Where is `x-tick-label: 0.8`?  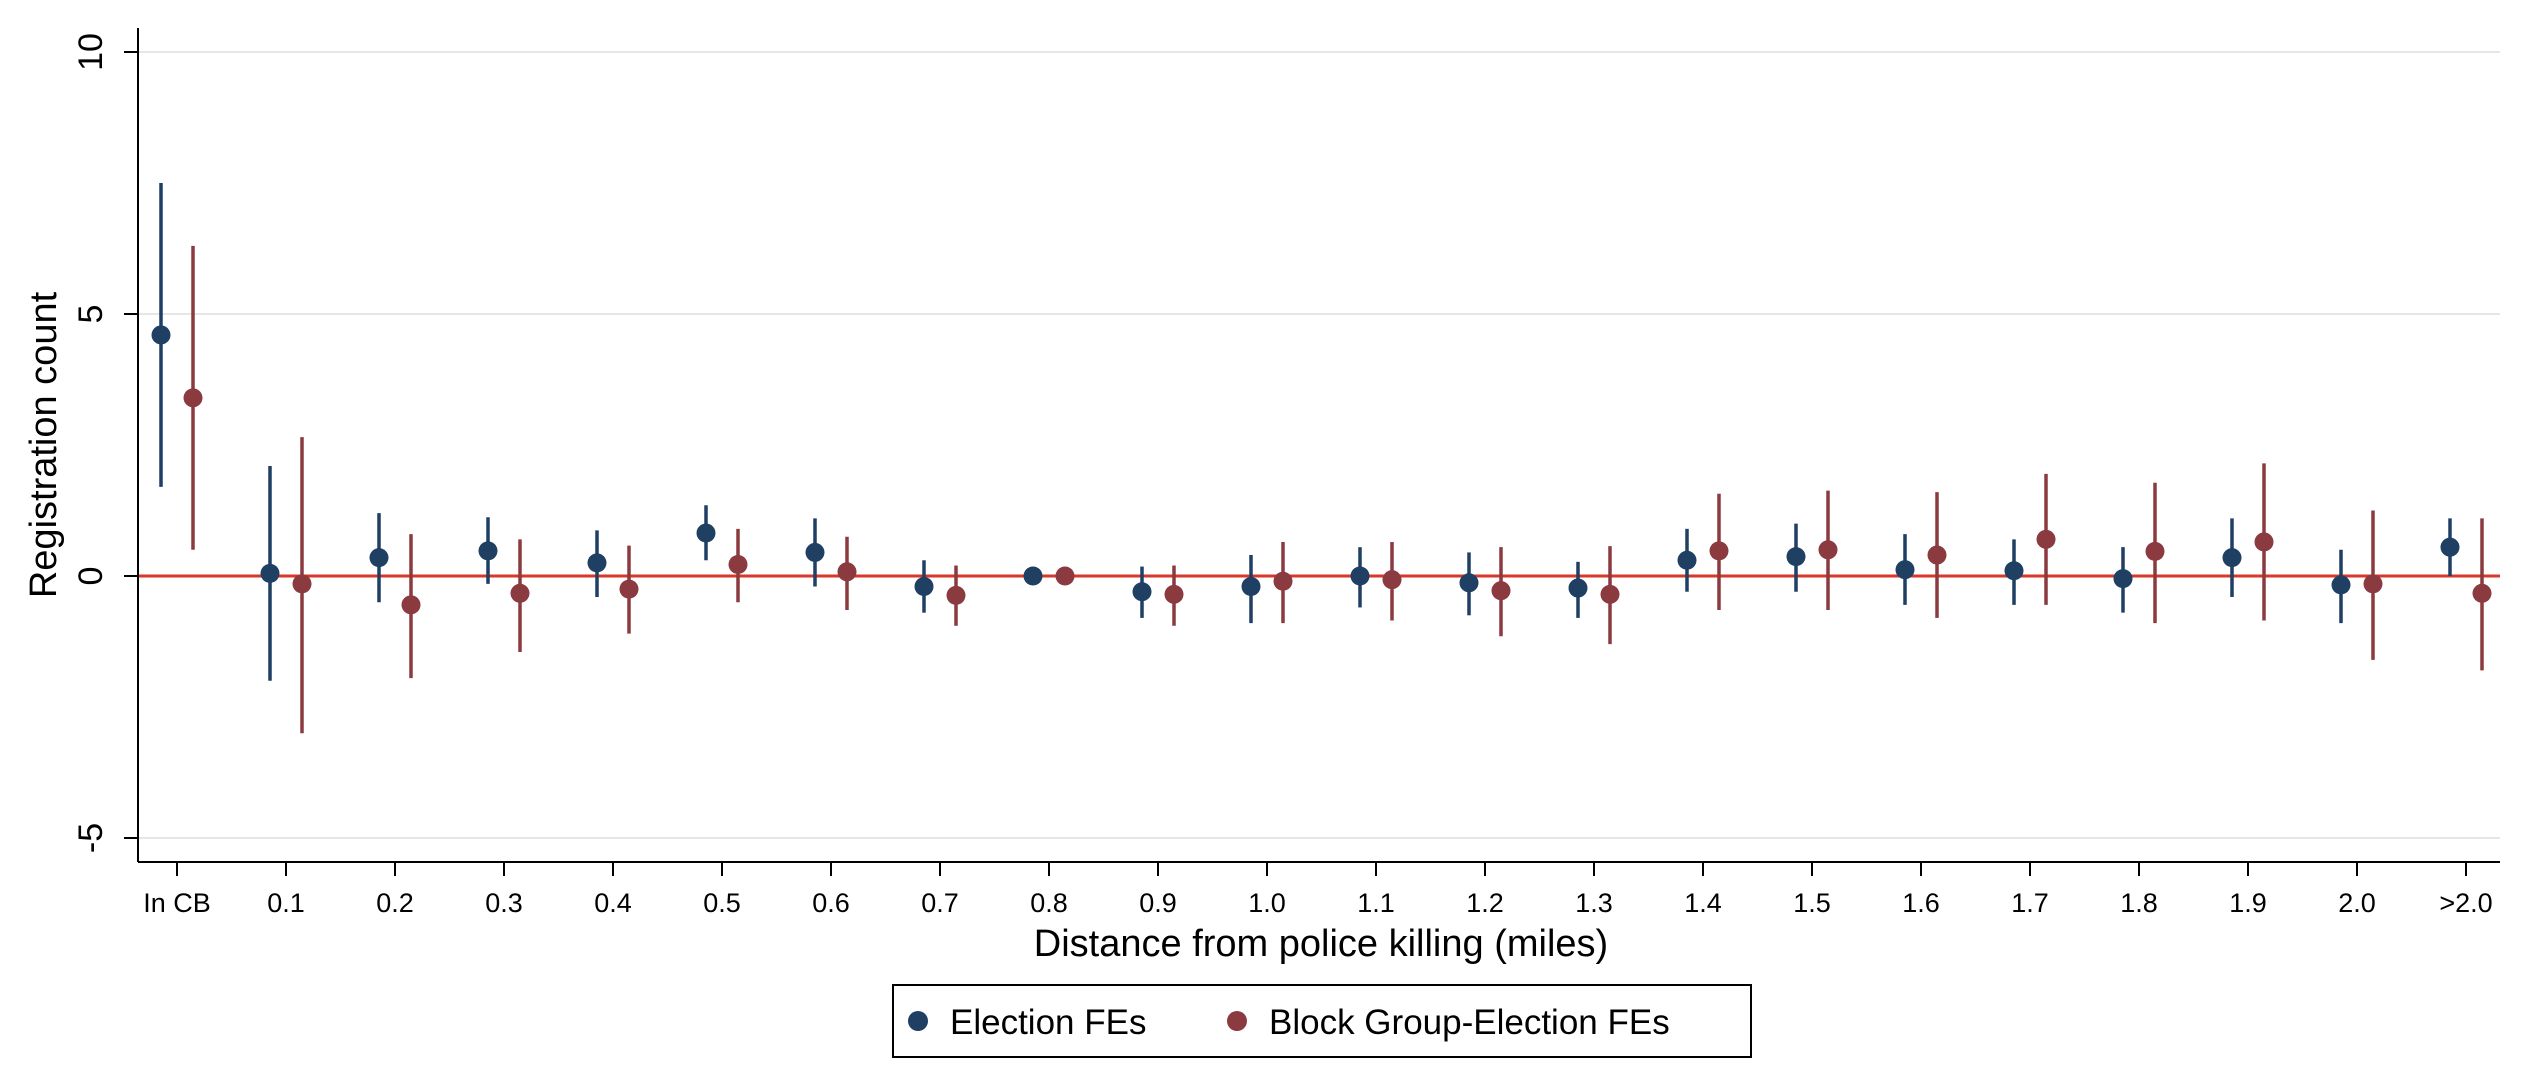
x-tick-label: 0.8 is located at coordinates (1049, 903).